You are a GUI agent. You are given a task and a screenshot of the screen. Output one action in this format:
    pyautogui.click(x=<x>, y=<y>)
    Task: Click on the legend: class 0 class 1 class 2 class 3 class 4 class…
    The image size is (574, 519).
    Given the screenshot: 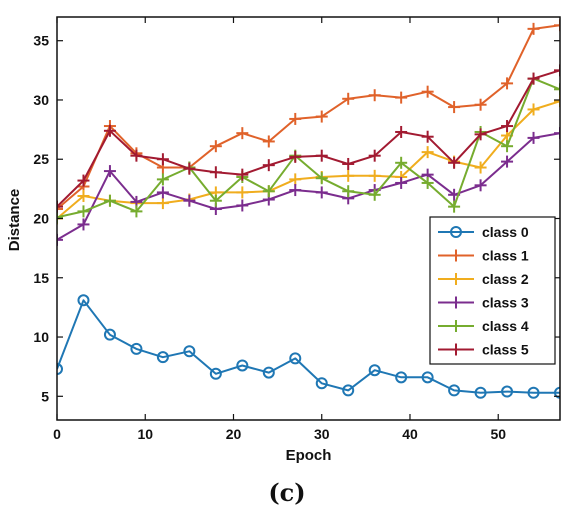 What is the action you would take?
    pyautogui.click(x=492, y=290)
    